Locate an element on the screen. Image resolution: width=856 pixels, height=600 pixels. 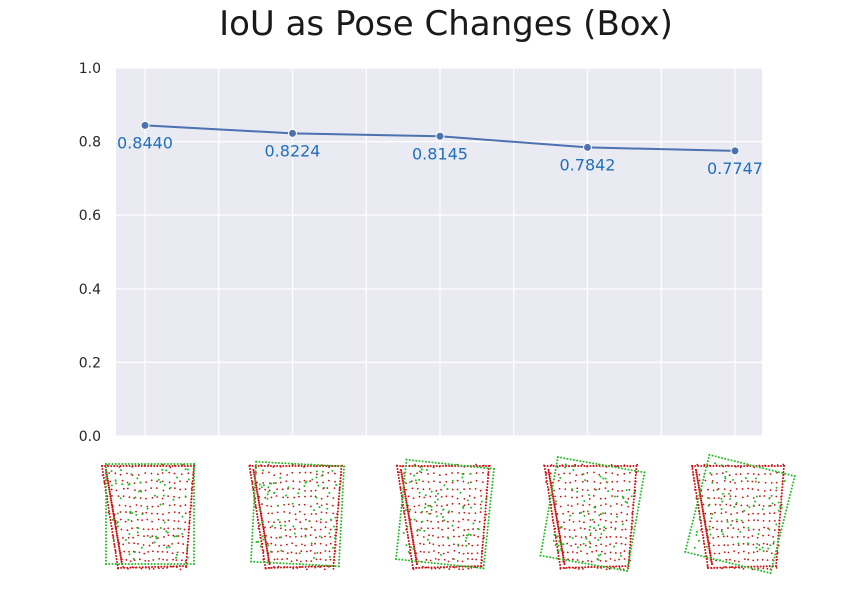
y-axis-ticks: 0.00.20.40.60.81.0 is located at coordinates (90, 253).